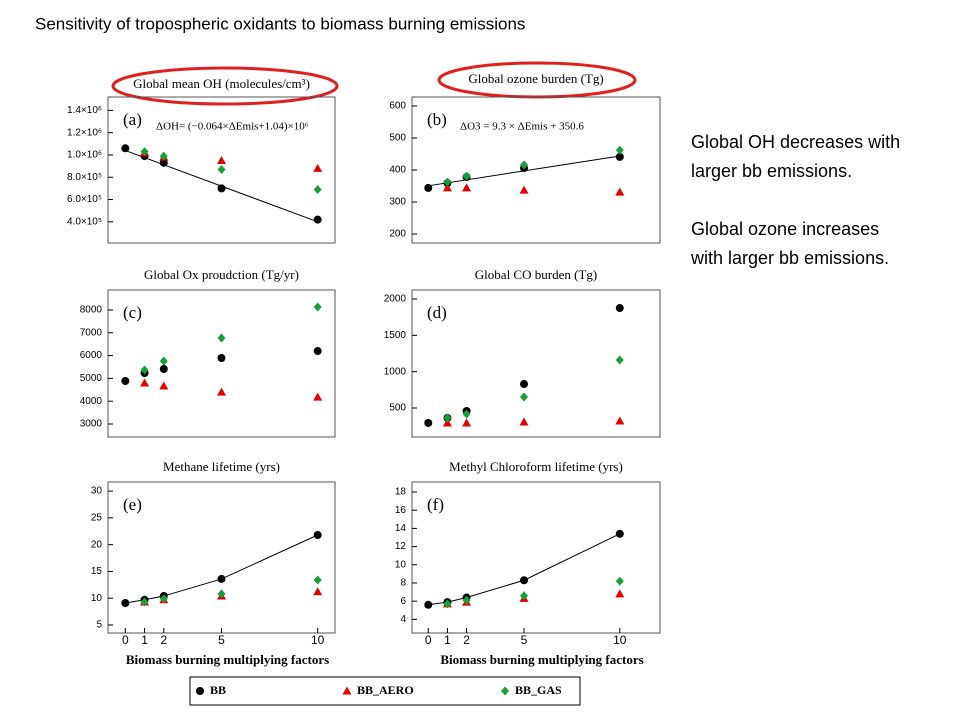 This screenshot has height=720, width=960. Describe the element at coordinates (535, 78) in the screenshot. I see `chart-title: Global ozone burden (Tg)` at that location.